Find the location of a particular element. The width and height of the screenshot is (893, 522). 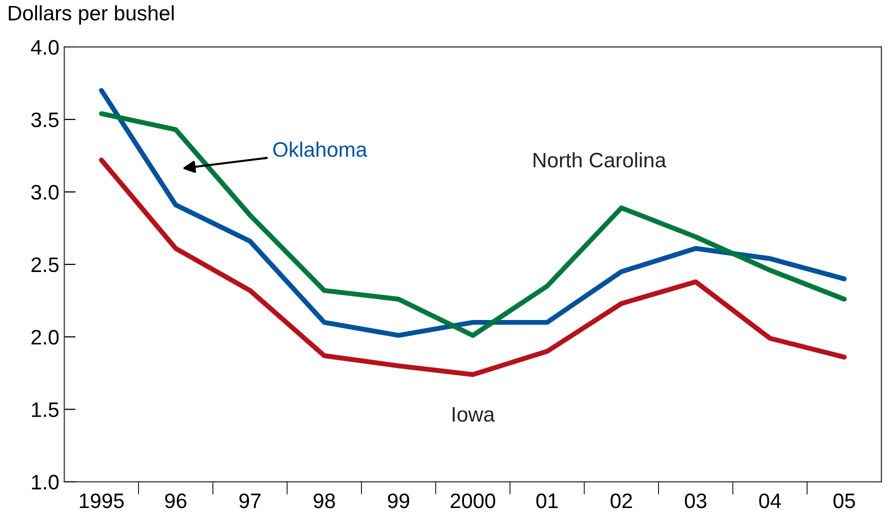

text: North Carolina is located at coordinates (600, 160).